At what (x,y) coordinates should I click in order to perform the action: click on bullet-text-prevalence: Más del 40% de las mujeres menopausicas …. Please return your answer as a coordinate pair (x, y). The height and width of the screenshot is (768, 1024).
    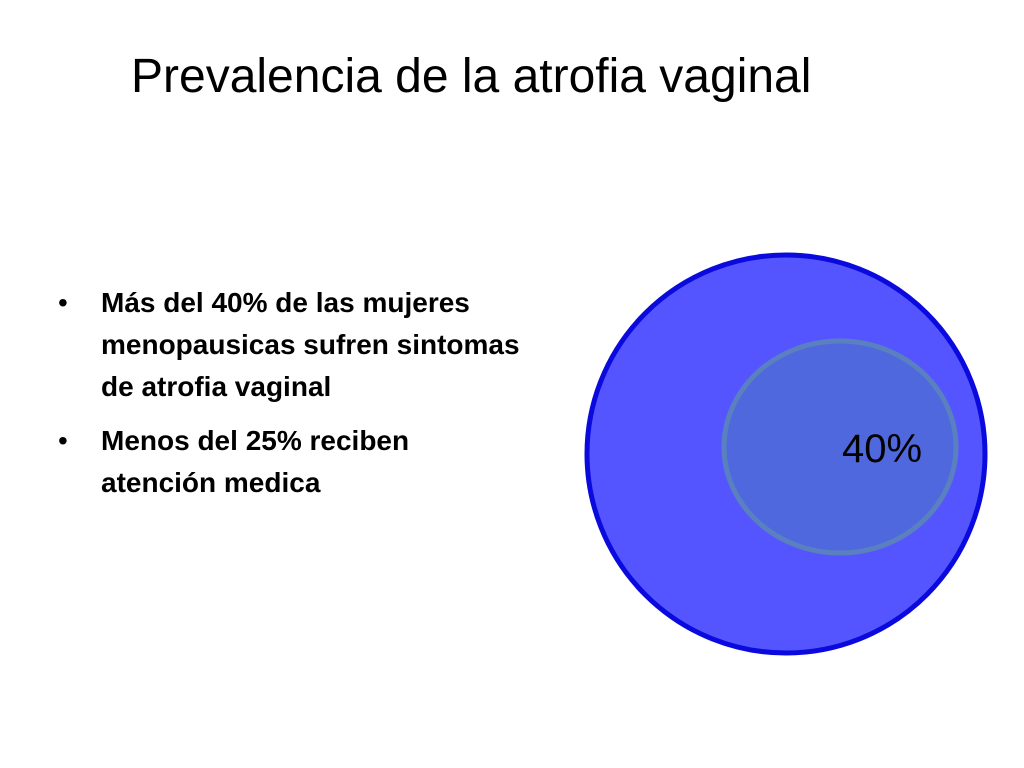
    Looking at the image, I should click on (310, 344).